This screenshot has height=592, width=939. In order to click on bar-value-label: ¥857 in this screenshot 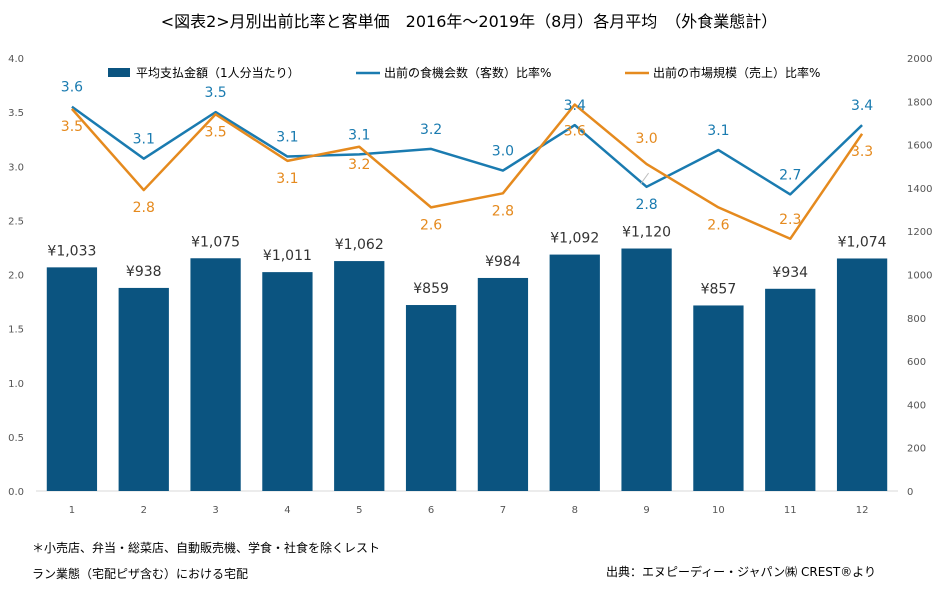, I will do `click(719, 289)`.